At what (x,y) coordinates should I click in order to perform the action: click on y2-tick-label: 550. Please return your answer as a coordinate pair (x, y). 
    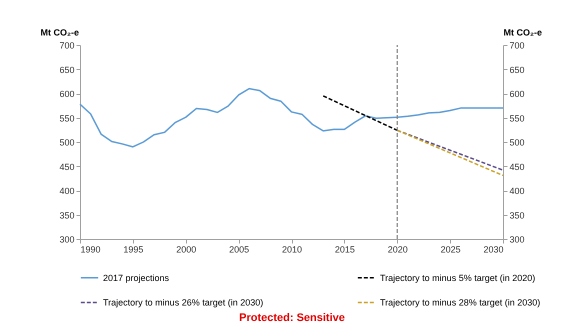
    Looking at the image, I should click on (517, 118).